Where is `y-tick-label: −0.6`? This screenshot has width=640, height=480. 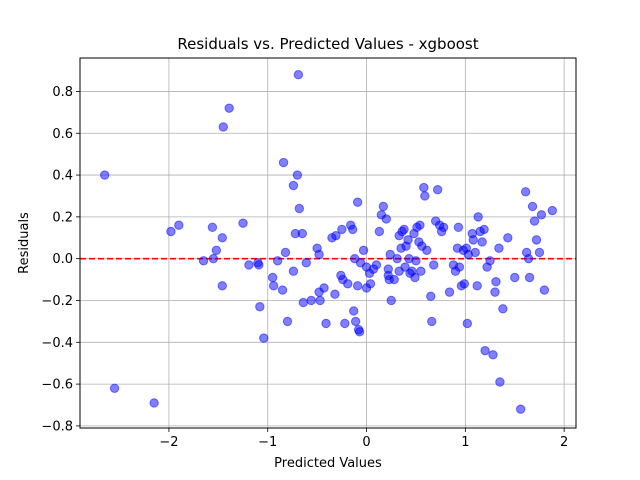
y-tick-label: −0.6 is located at coordinates (57, 385).